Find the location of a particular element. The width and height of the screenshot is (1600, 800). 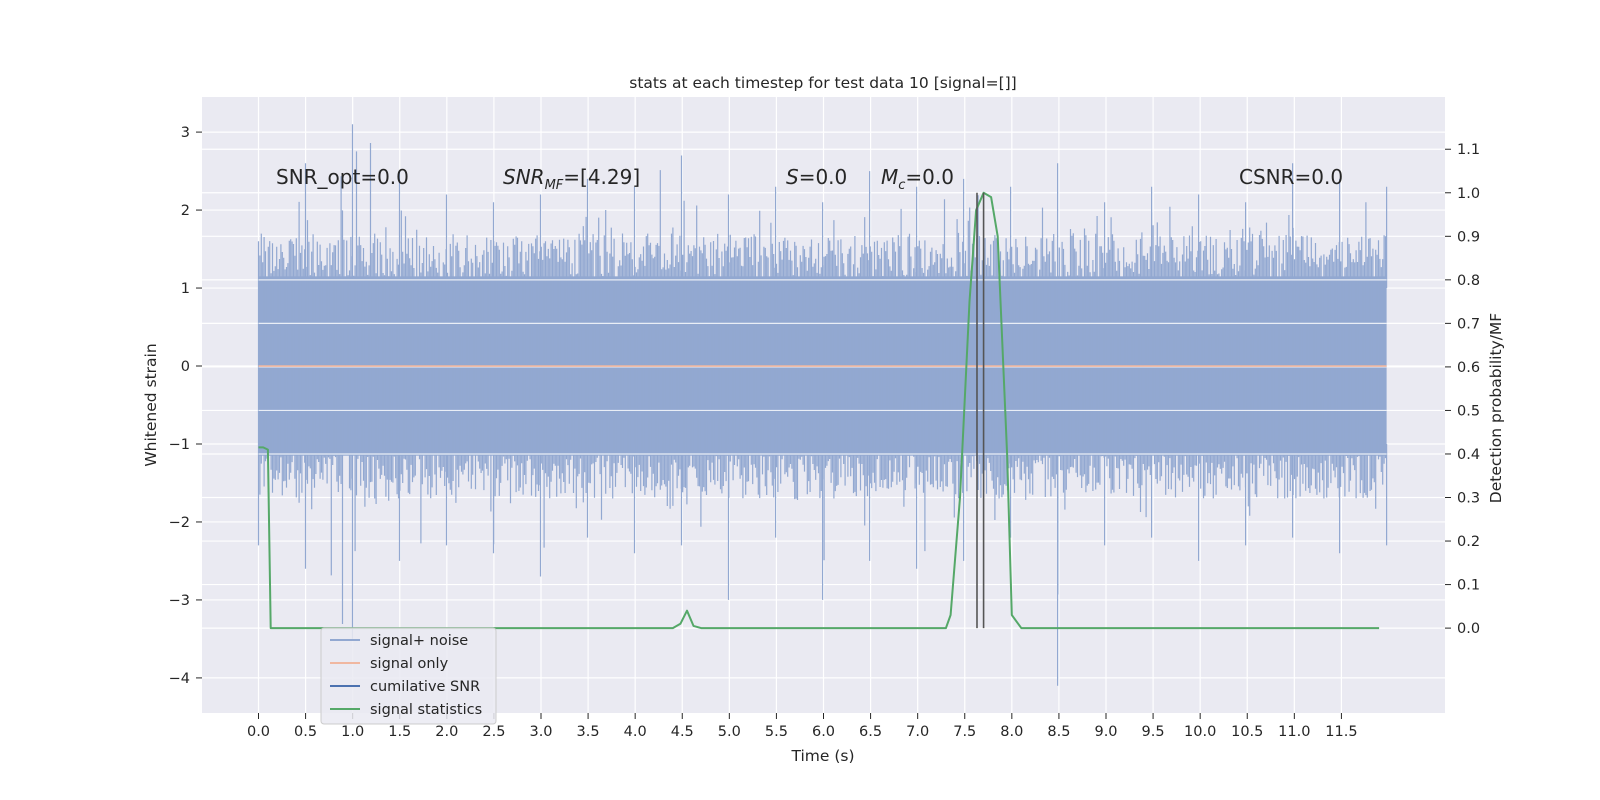

x-tick-label: 9.5 is located at coordinates (1153, 732).